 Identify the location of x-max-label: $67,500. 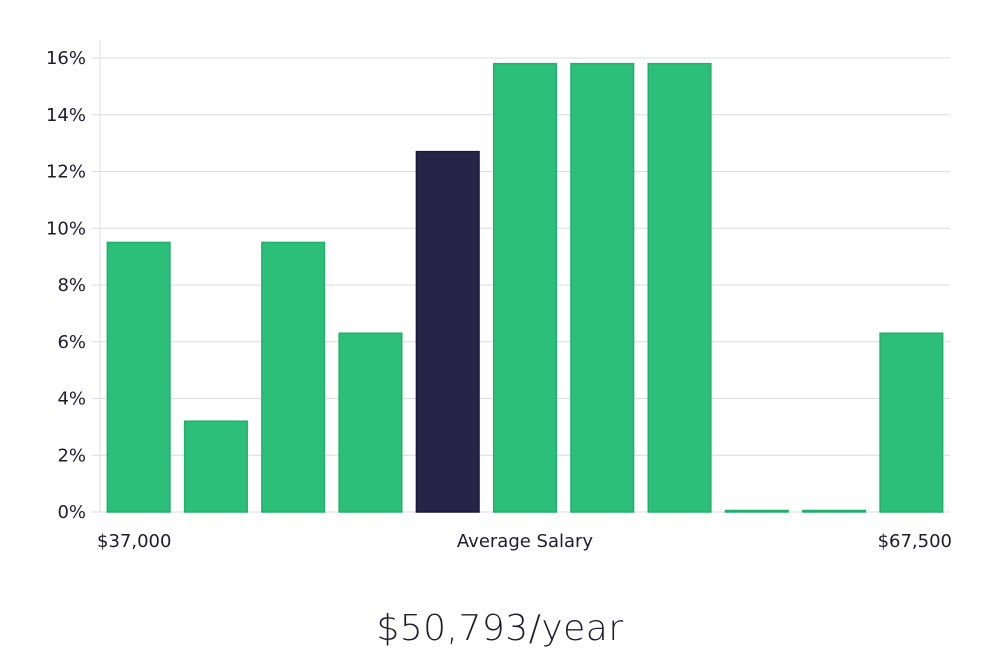
(915, 541).